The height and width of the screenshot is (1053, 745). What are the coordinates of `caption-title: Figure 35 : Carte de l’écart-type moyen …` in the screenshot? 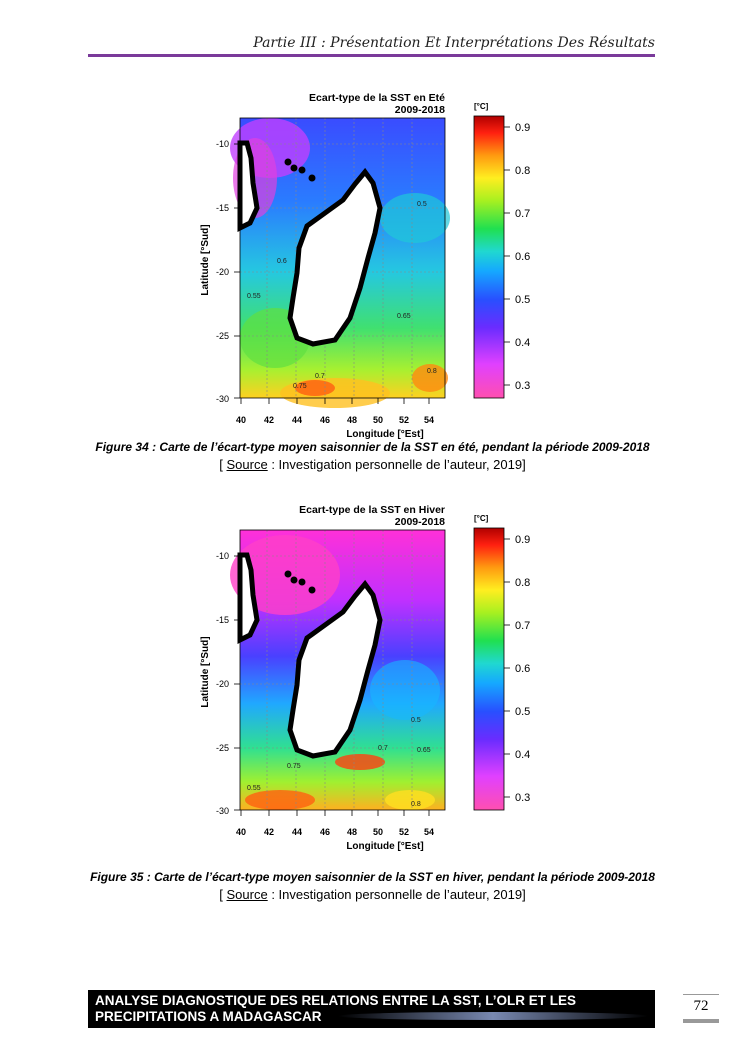 It's located at (372, 877).